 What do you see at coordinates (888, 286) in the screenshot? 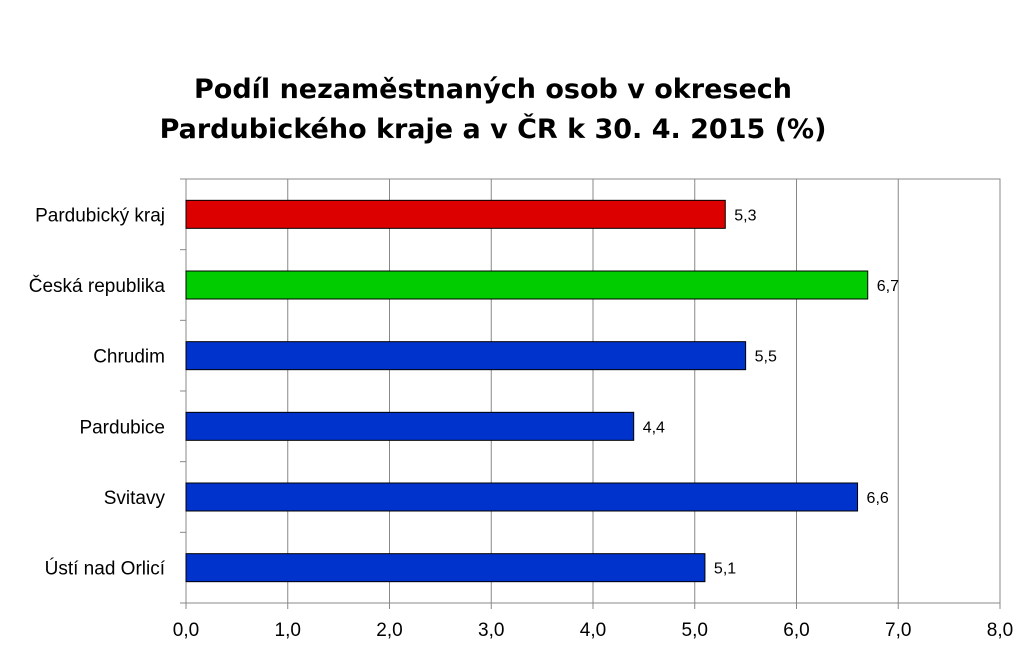
I see `data-label: 6,7` at bounding box center [888, 286].